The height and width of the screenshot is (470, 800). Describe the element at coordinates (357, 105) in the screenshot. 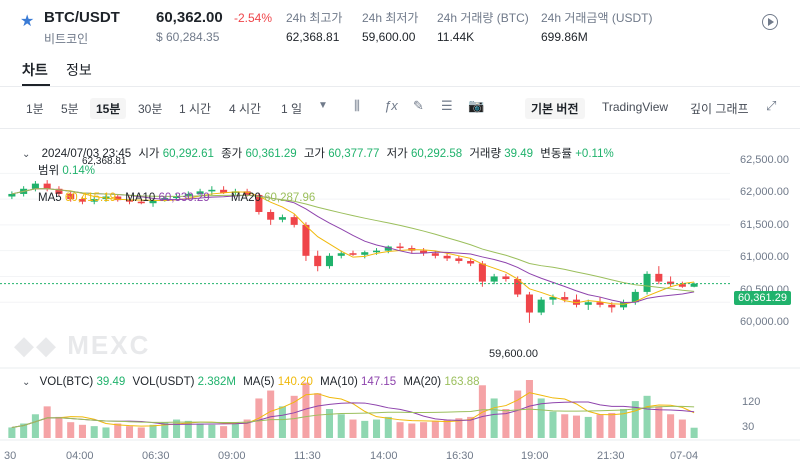

I see `candle-type-icon: ⫼` at that location.